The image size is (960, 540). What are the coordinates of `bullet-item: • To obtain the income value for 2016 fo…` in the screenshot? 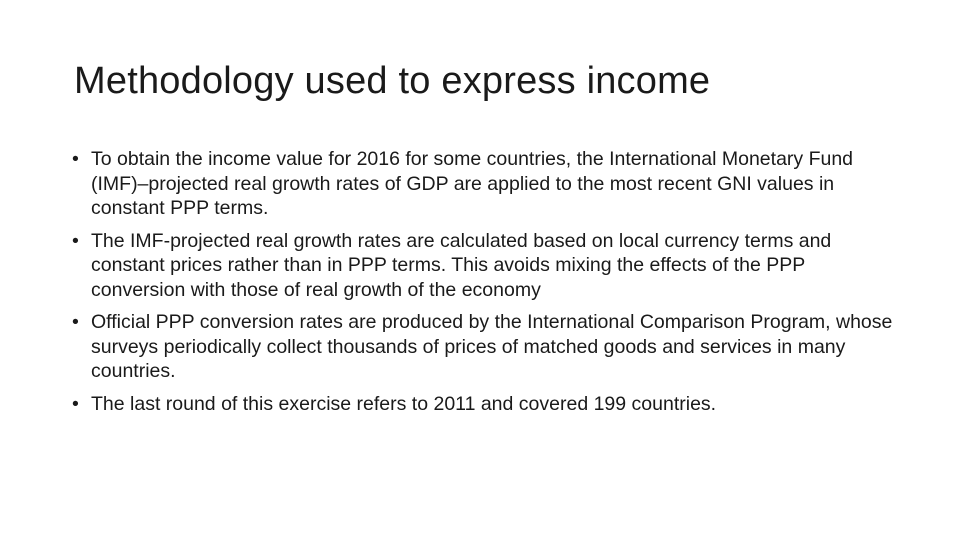 It's located at (487, 184).